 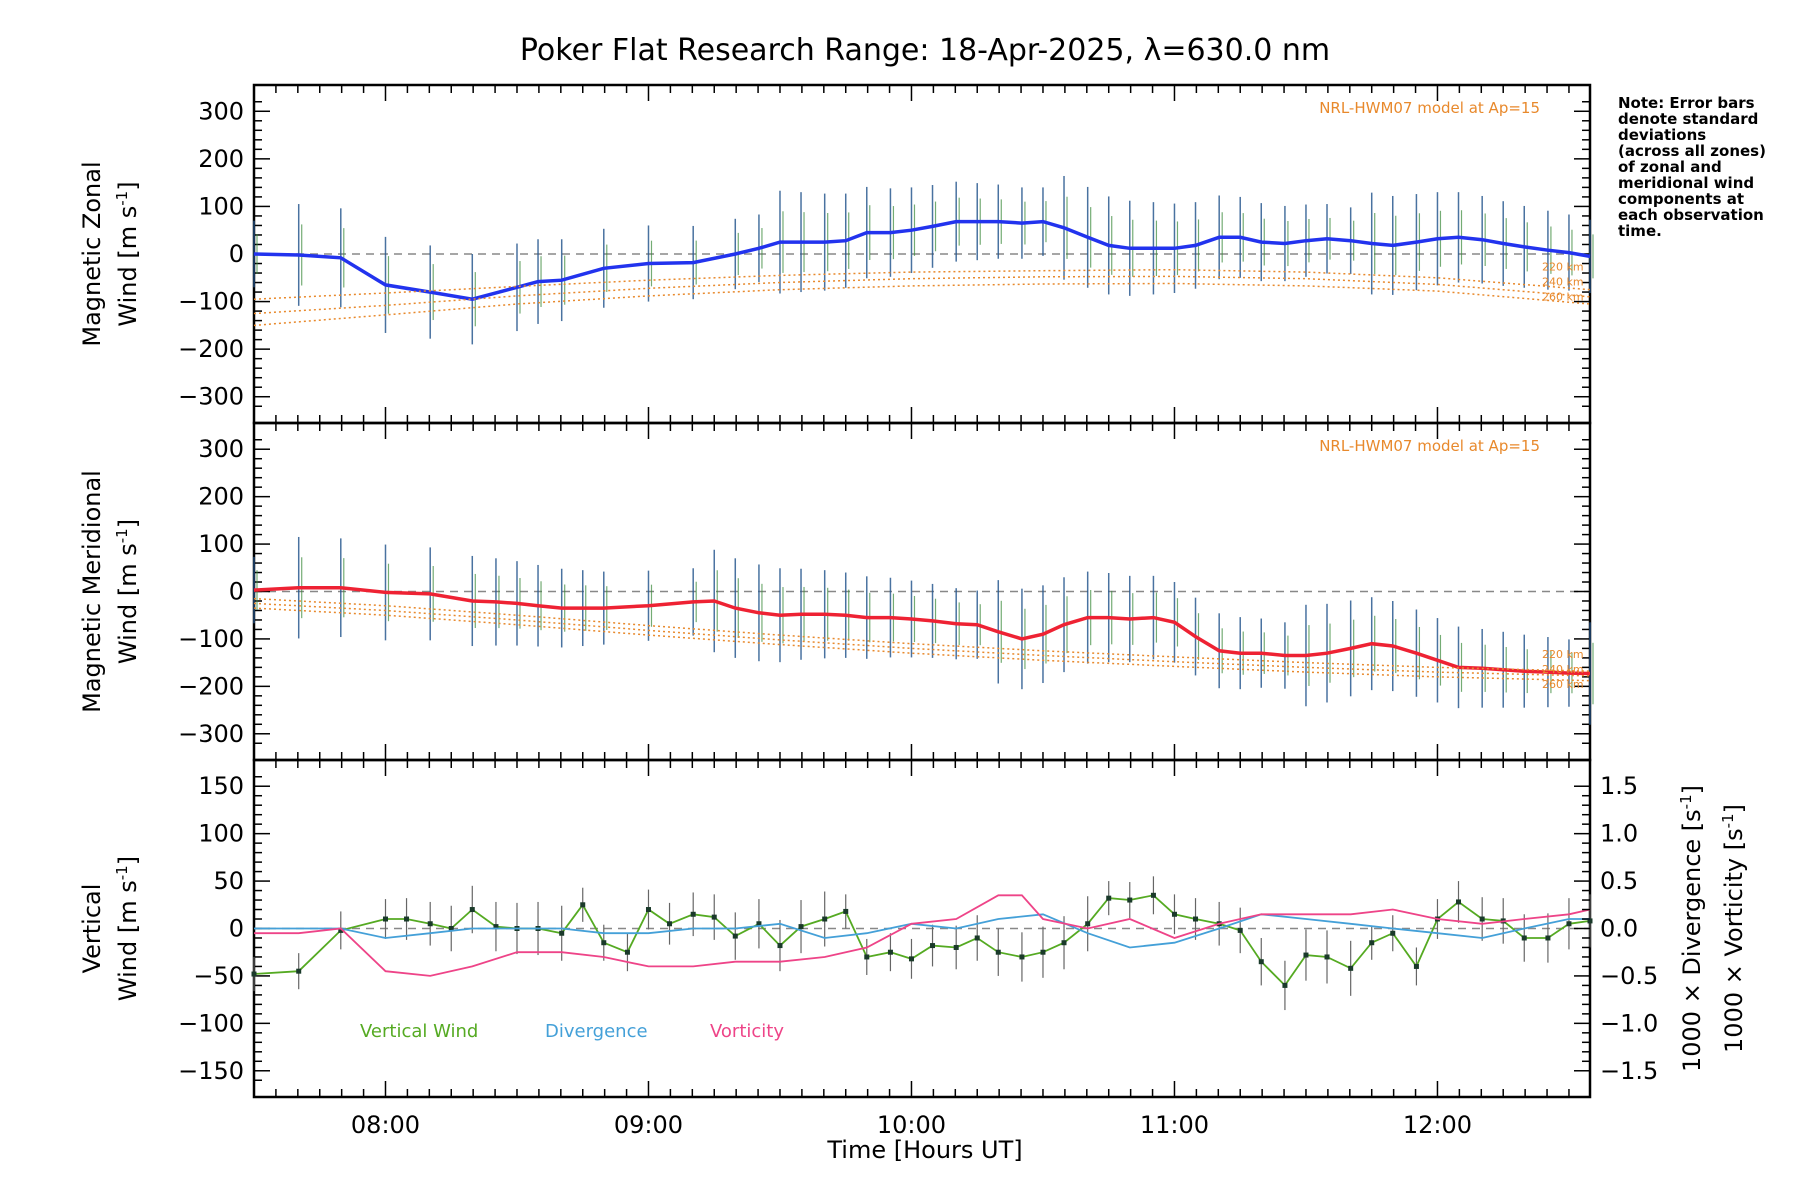 I want to click on note-line: time., so click(x=1640, y=231).